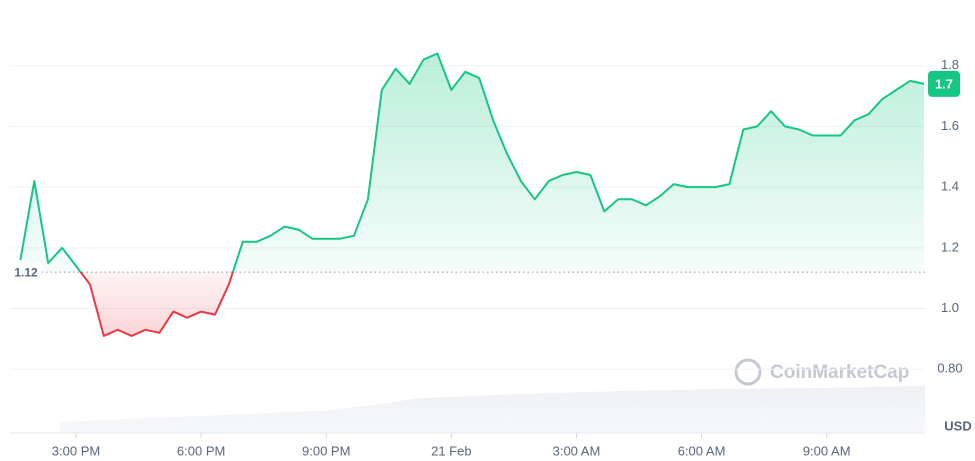  What do you see at coordinates (827, 450) in the screenshot?
I see `x-tick-label: 9:00 AM` at bounding box center [827, 450].